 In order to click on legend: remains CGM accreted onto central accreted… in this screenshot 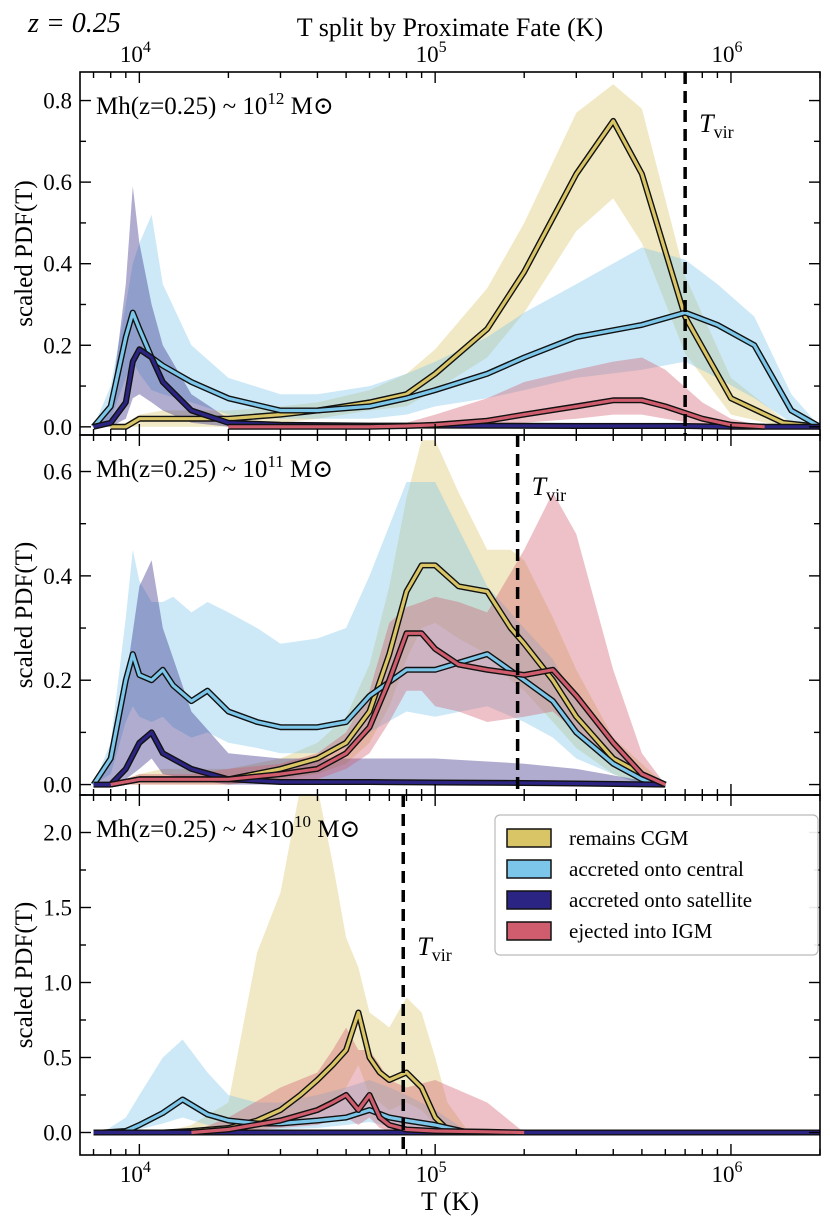, I will do `click(656, 885)`.